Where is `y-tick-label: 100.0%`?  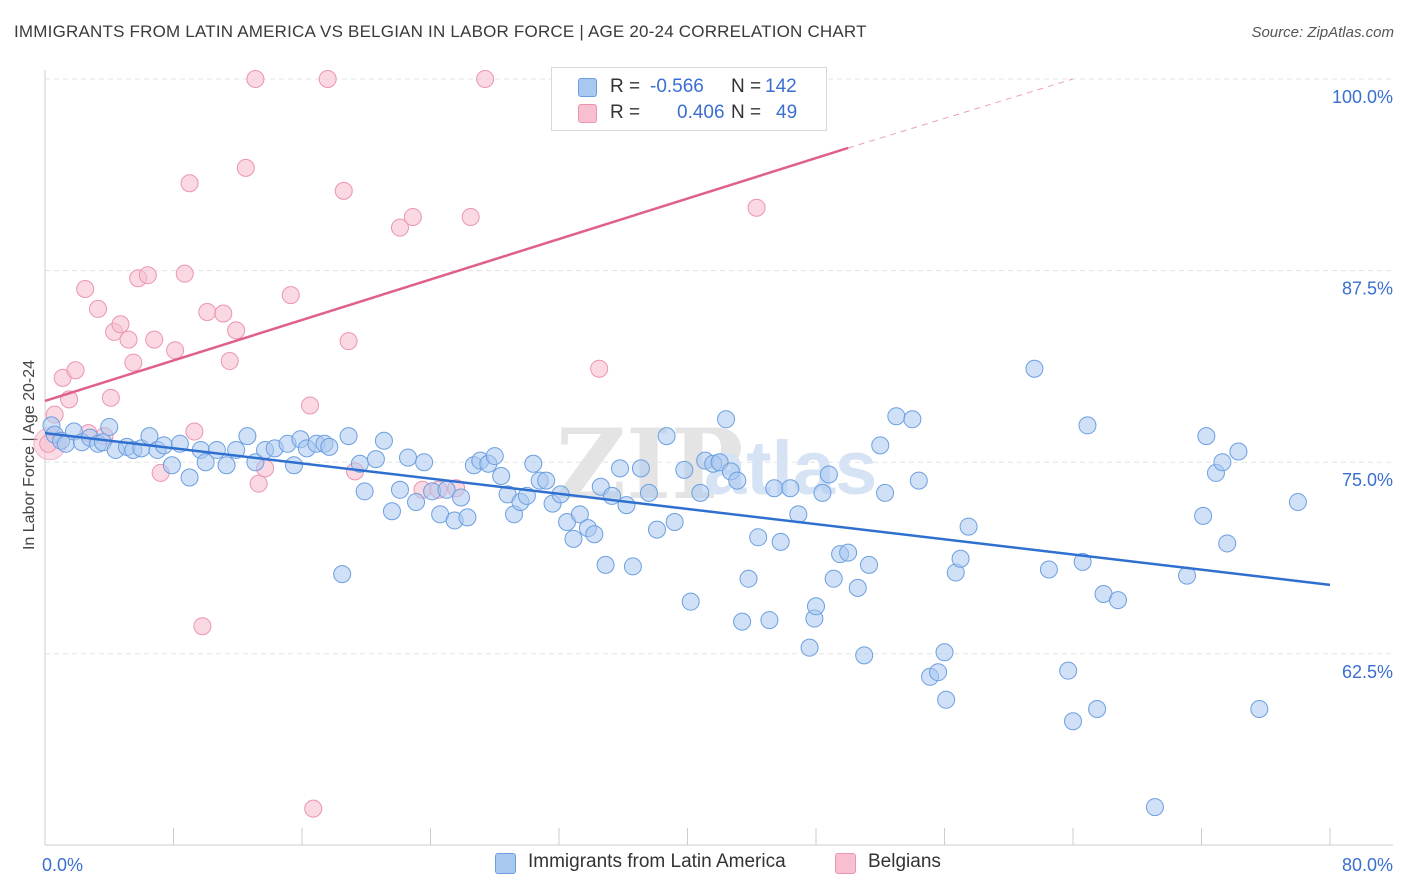 y-tick-label: 100.0% is located at coordinates (1362, 97).